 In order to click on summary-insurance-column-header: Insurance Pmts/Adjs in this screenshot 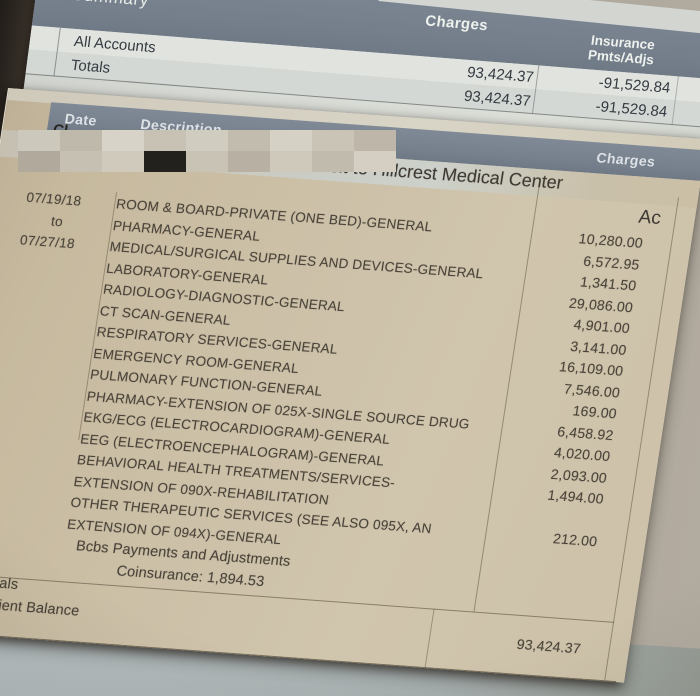, I will do `click(622, 49)`.